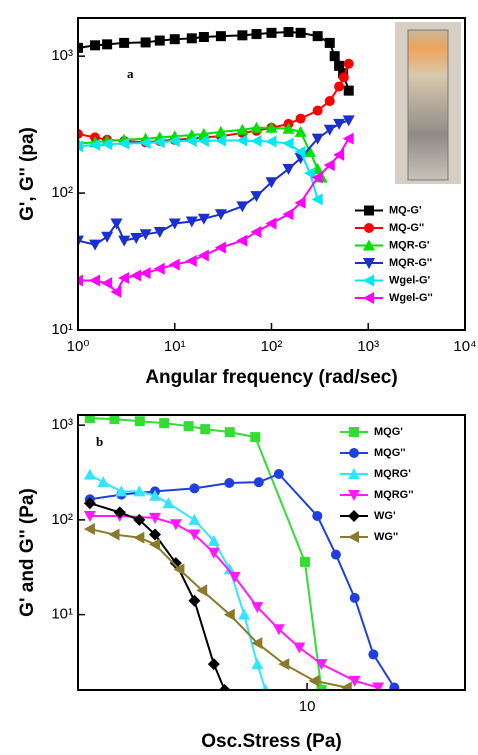 The height and width of the screenshot is (755, 478). What do you see at coordinates (392, 474) in the screenshot?
I see `legend-label: MQRG'` at bounding box center [392, 474].